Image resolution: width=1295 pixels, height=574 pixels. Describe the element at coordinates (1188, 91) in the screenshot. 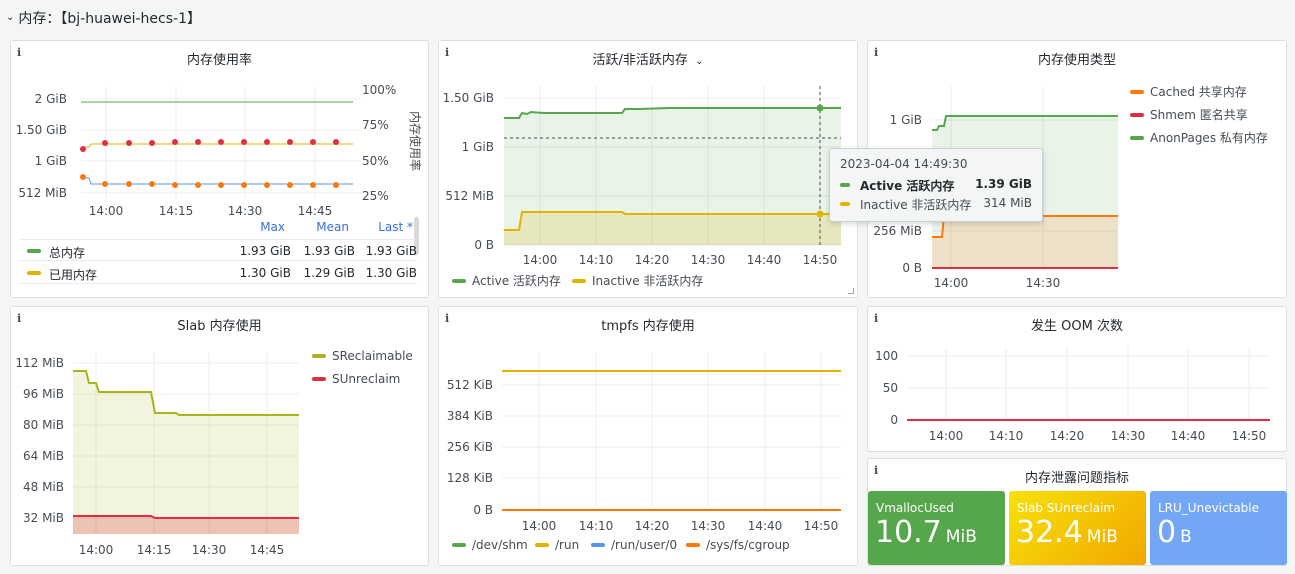

I see `legend-item: Cached 共享内存` at that location.